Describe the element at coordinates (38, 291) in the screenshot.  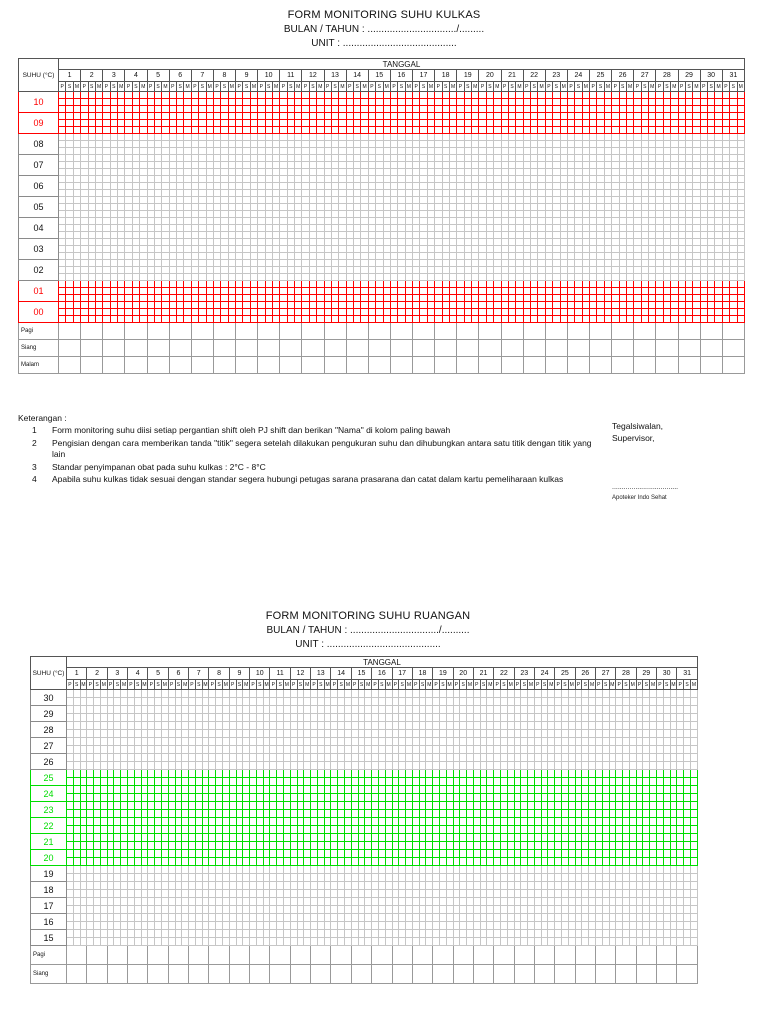
I see `temp-label: 01` at that location.